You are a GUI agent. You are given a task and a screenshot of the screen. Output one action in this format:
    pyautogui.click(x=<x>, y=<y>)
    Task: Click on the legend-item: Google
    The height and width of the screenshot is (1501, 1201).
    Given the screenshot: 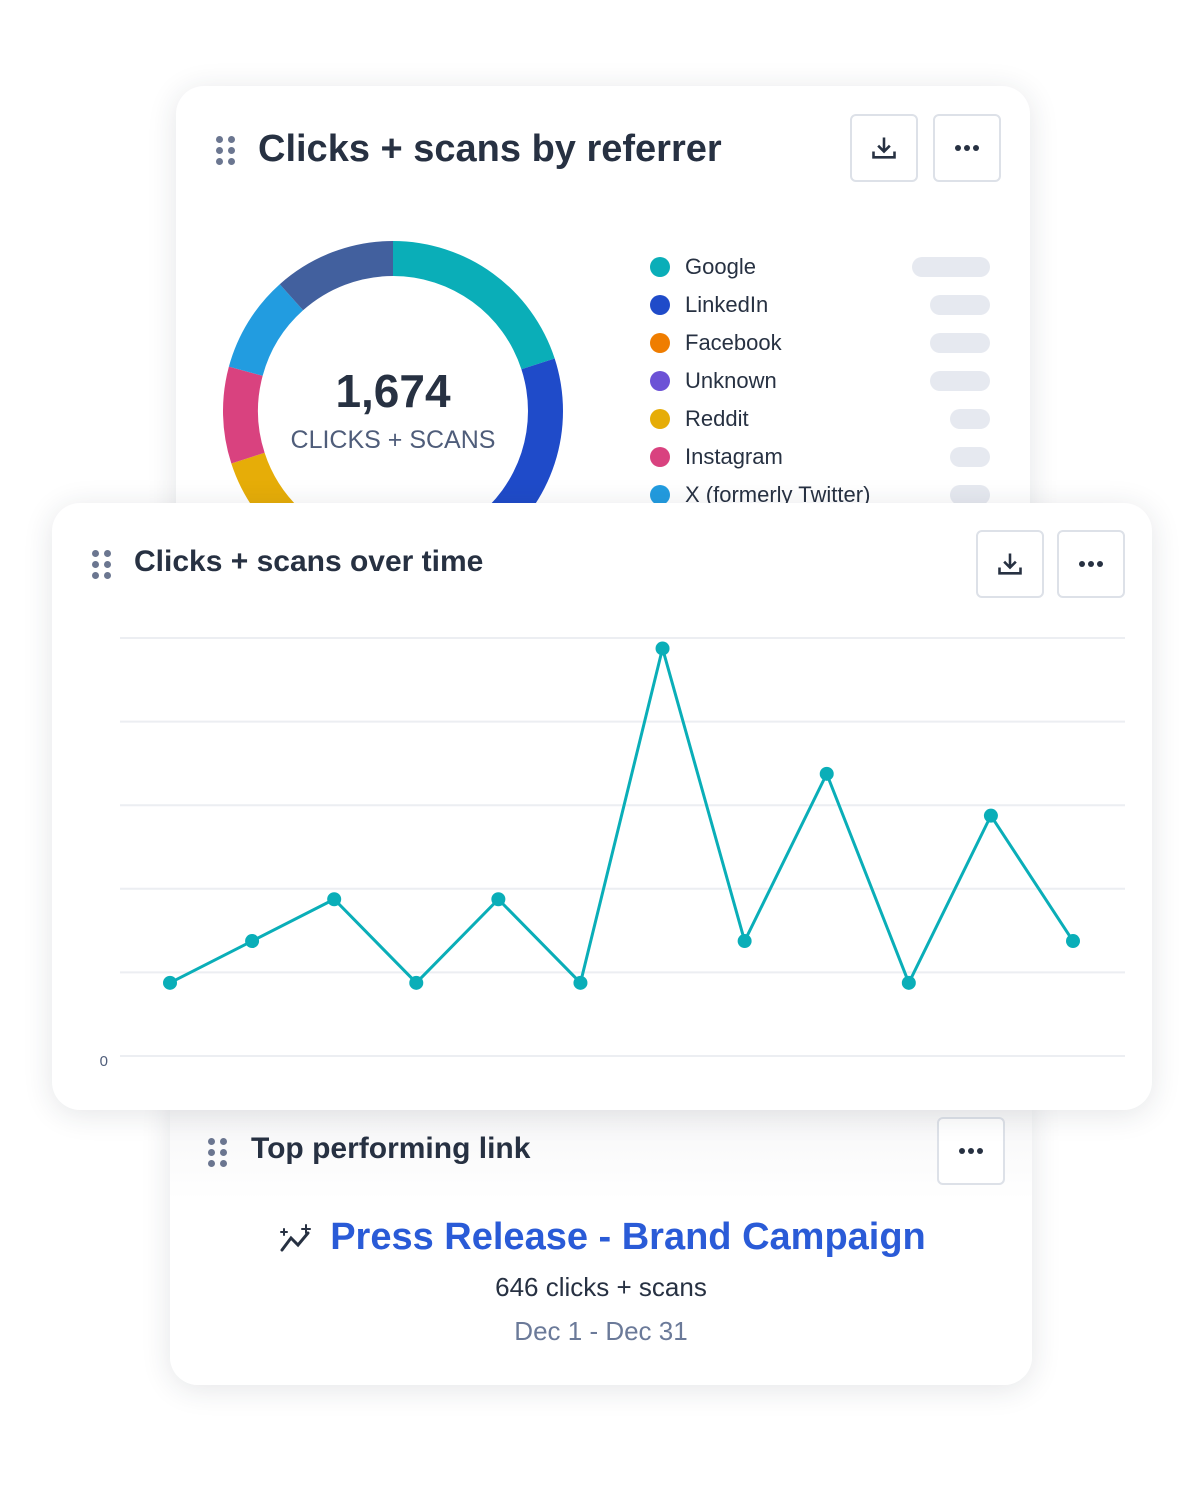 What is the action you would take?
    pyautogui.click(x=703, y=267)
    